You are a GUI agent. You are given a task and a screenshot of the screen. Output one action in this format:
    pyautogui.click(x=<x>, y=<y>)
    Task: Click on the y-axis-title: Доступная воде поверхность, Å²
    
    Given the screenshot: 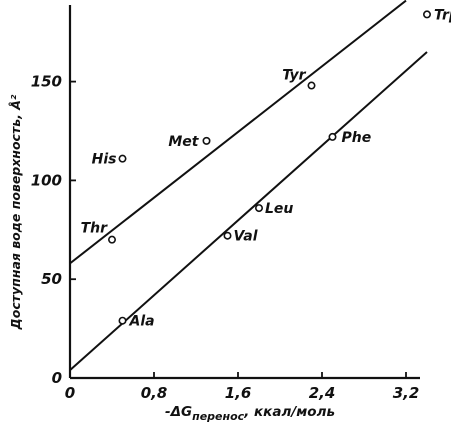 What is the action you would take?
    pyautogui.click(x=15, y=212)
    